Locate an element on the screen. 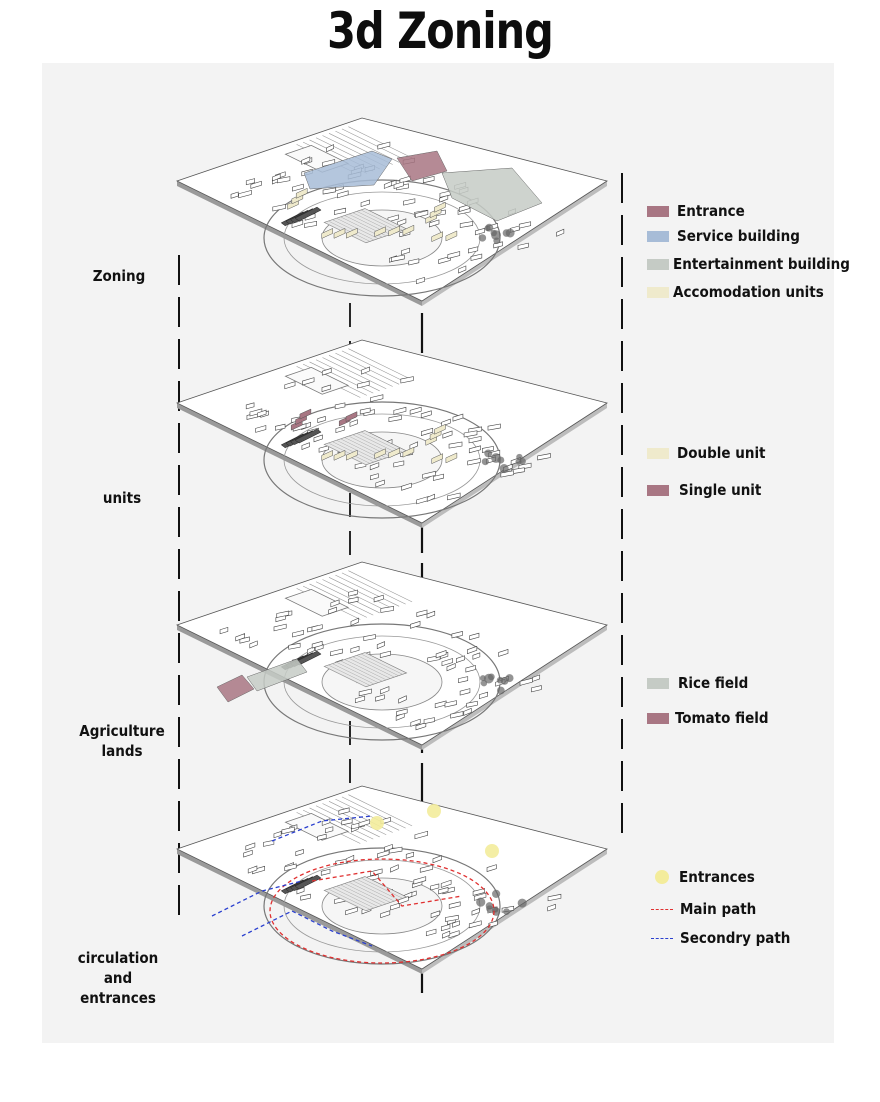 This screenshot has height=1102, width=880. legend-single-unit: Single unit is located at coordinates (704, 490).